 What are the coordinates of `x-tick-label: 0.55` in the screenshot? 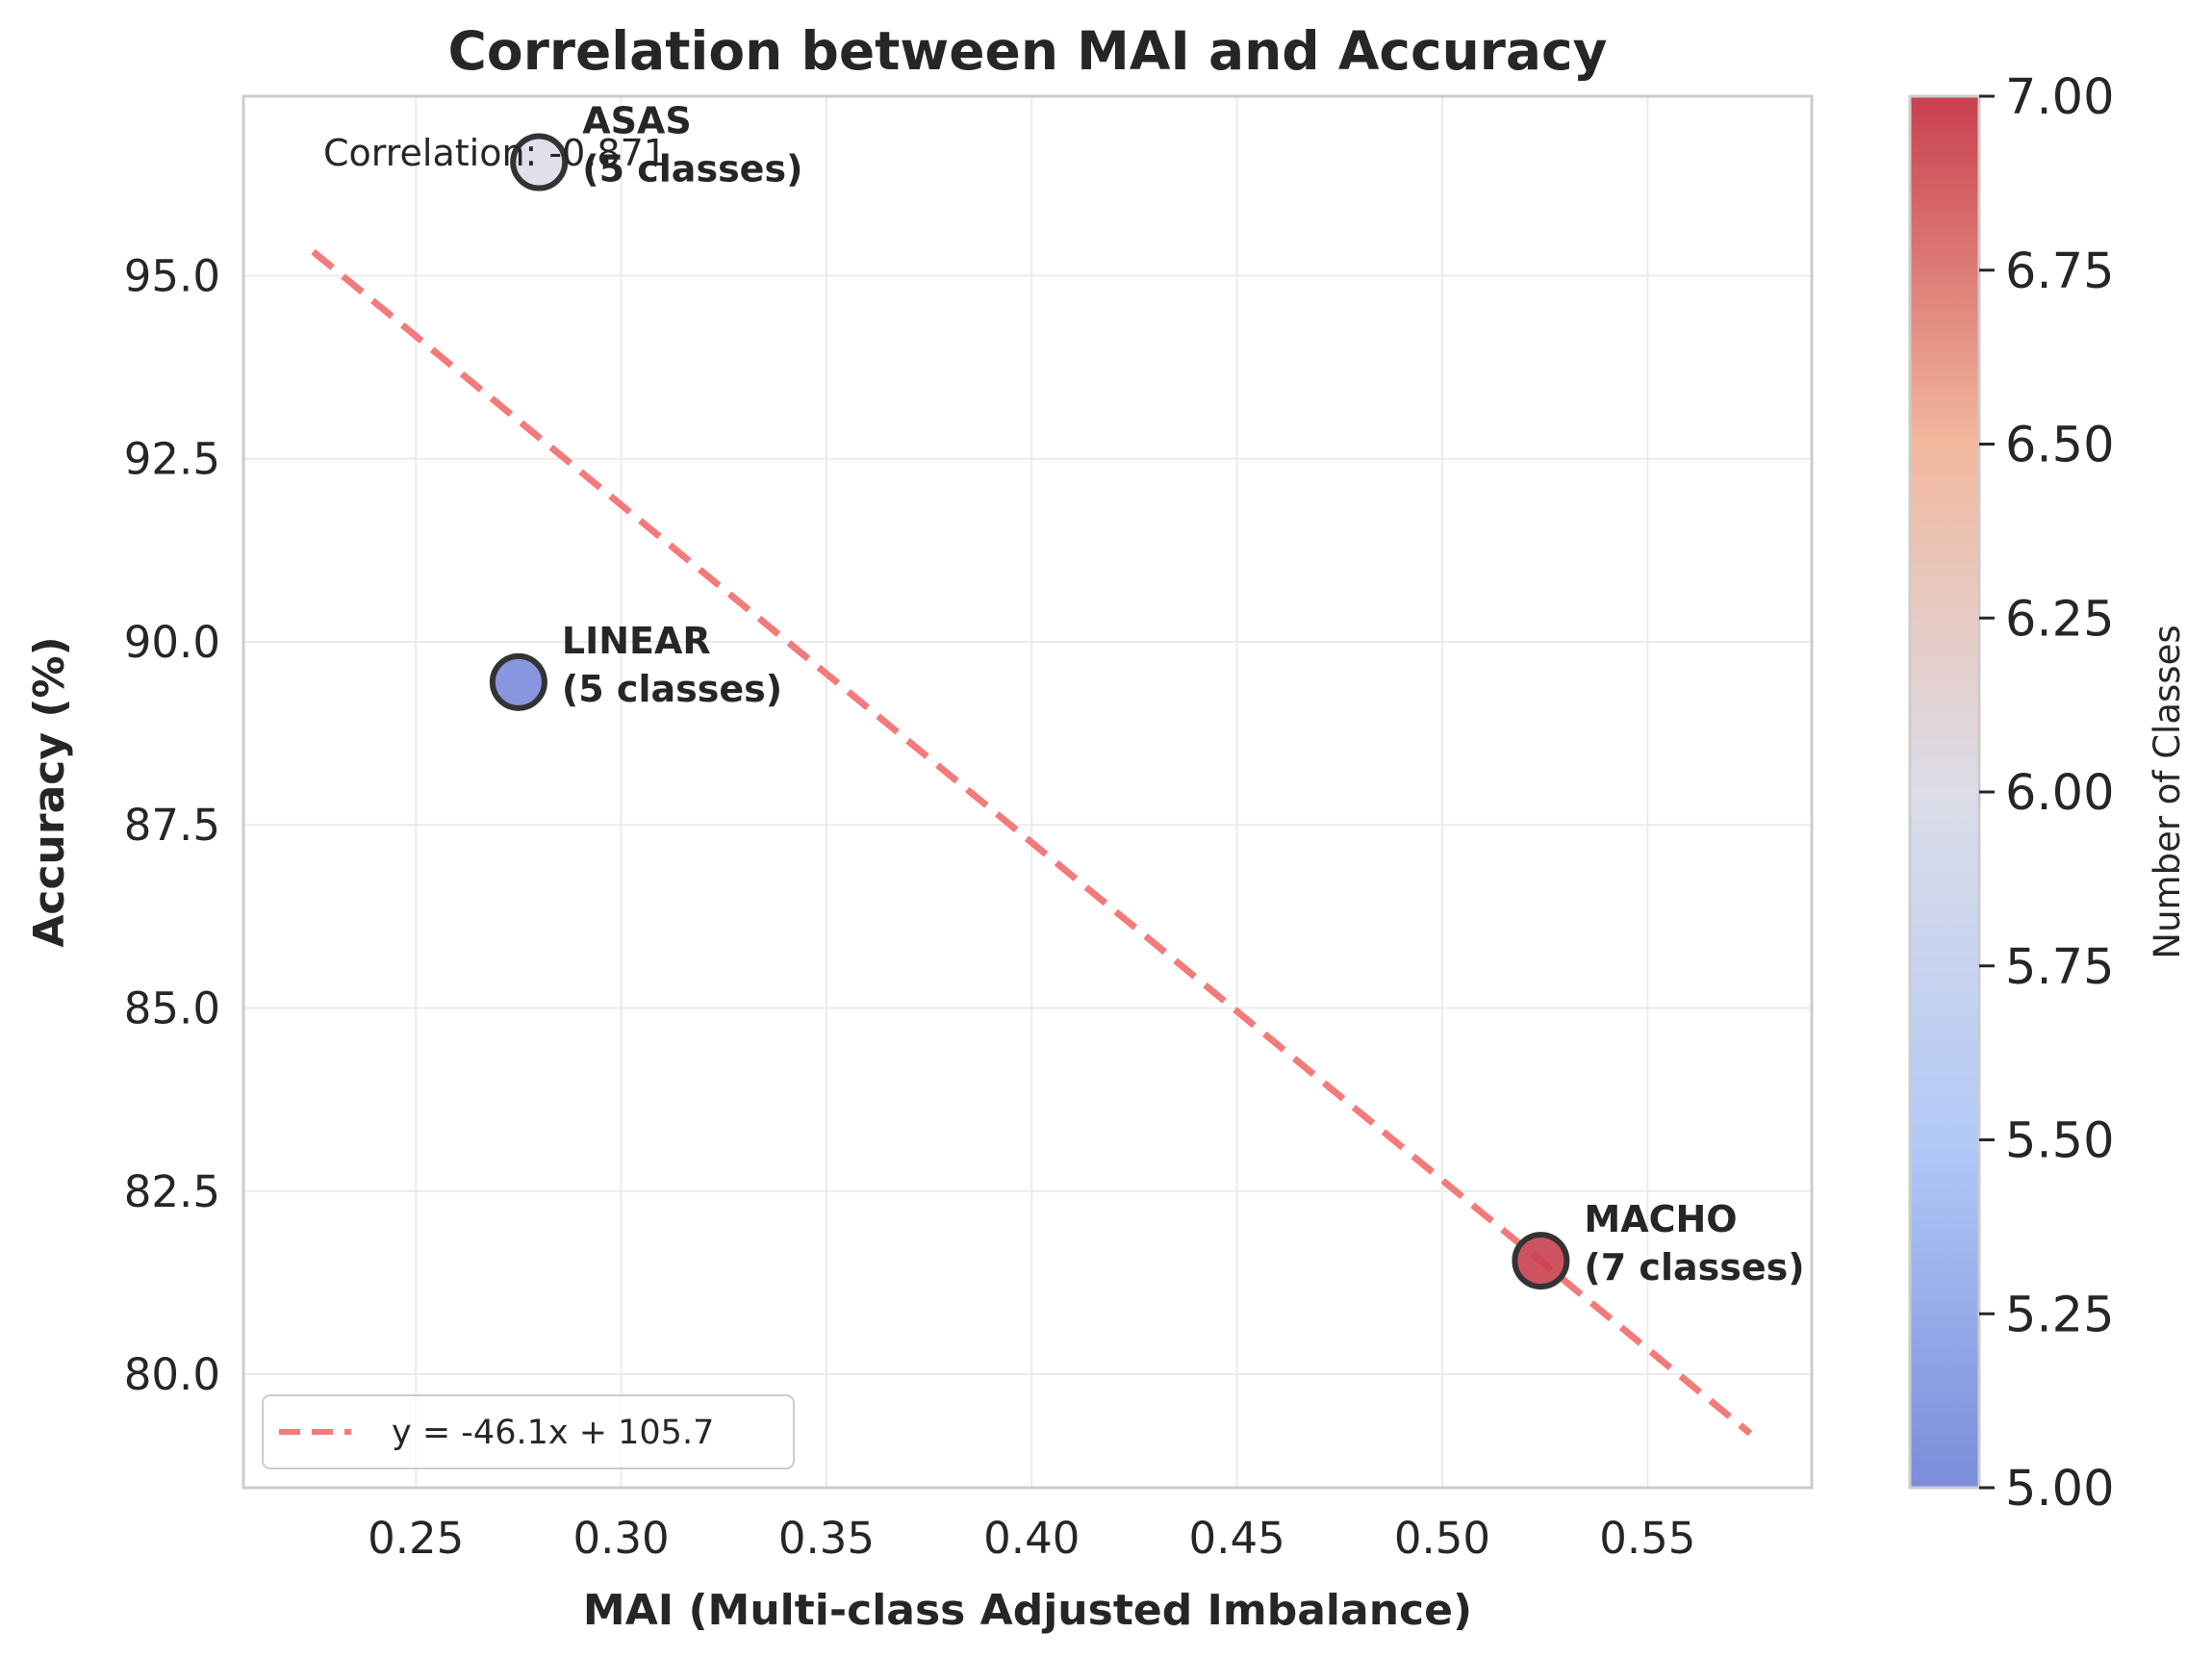 It's located at (1647, 1538).